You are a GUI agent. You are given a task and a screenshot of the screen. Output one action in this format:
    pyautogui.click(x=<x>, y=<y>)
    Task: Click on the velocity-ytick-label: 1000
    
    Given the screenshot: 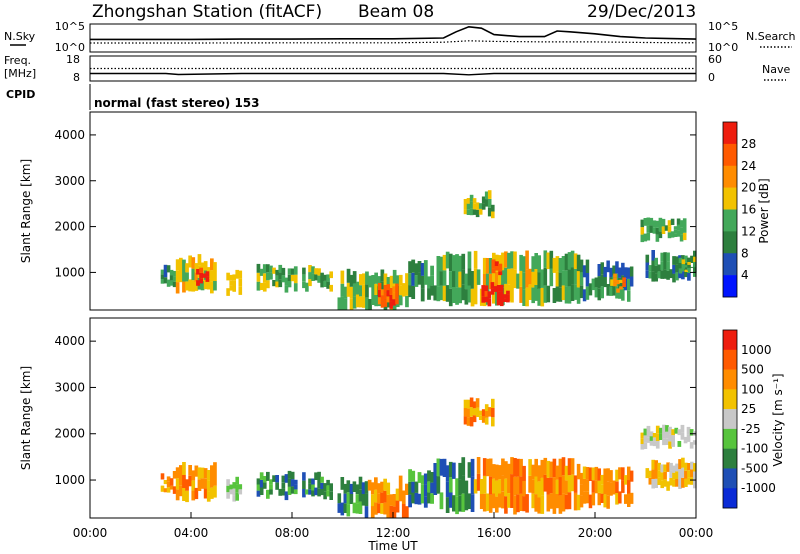 What is the action you would take?
    pyautogui.click(x=69, y=480)
    